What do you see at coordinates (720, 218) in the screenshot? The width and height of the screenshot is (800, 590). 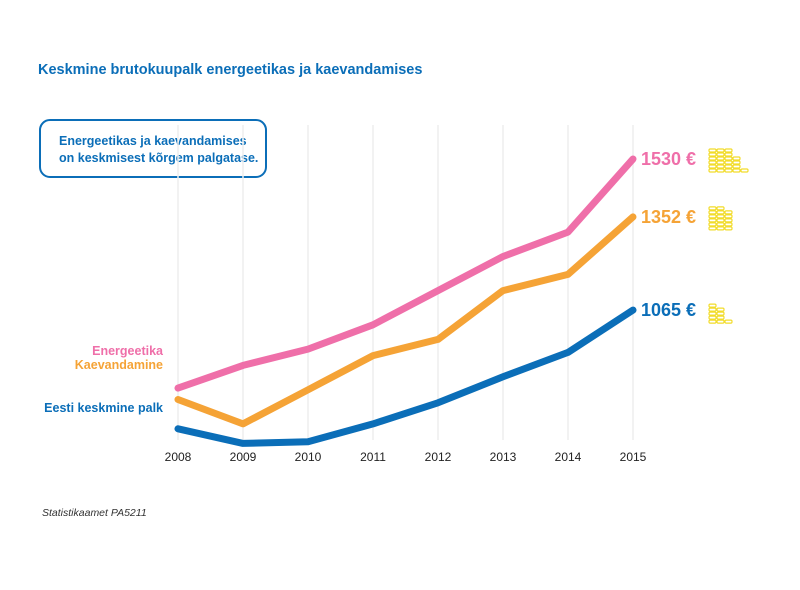 I see `coins-medium-icon` at bounding box center [720, 218].